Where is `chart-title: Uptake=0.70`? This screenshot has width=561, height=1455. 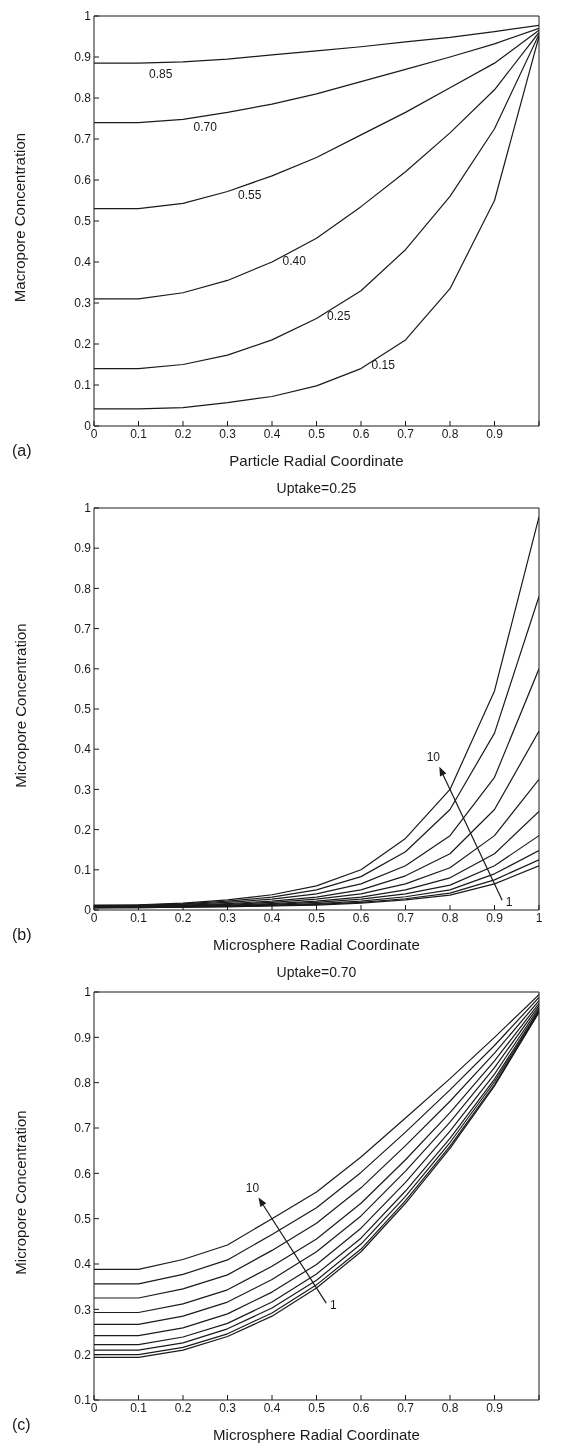
chart-title: Uptake=0.70 is located at coordinates (316, 972).